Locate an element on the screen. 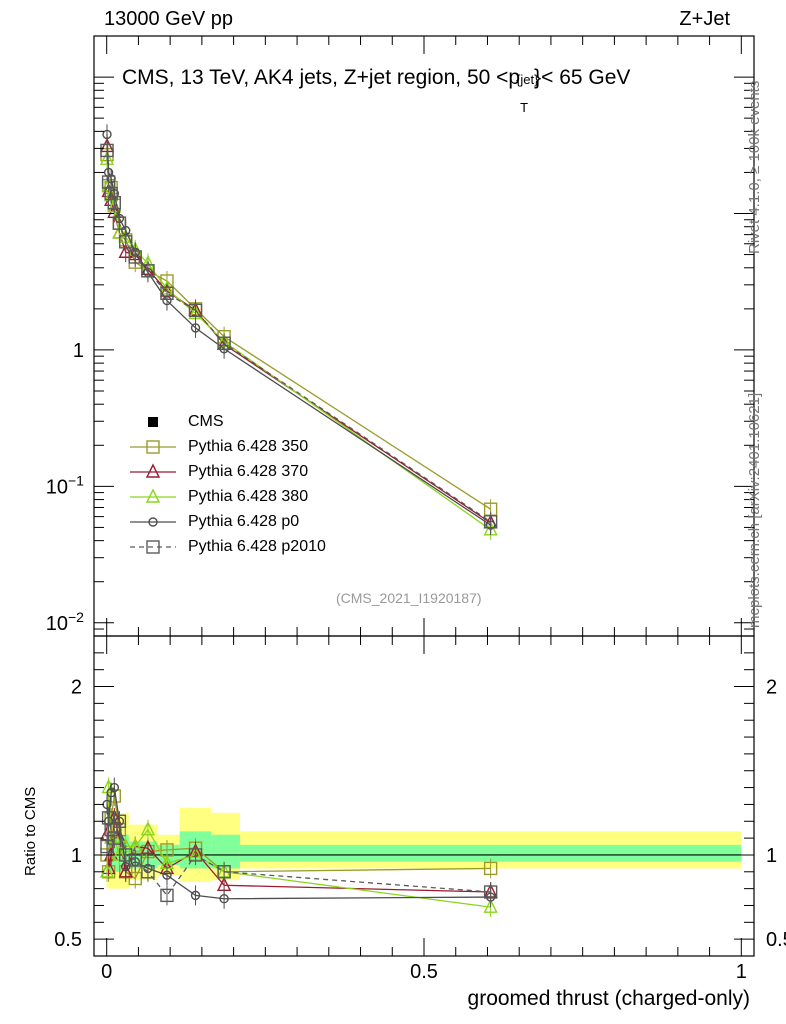  legend-item-p370: Pythia 6.428 370 is located at coordinates (258, 472).